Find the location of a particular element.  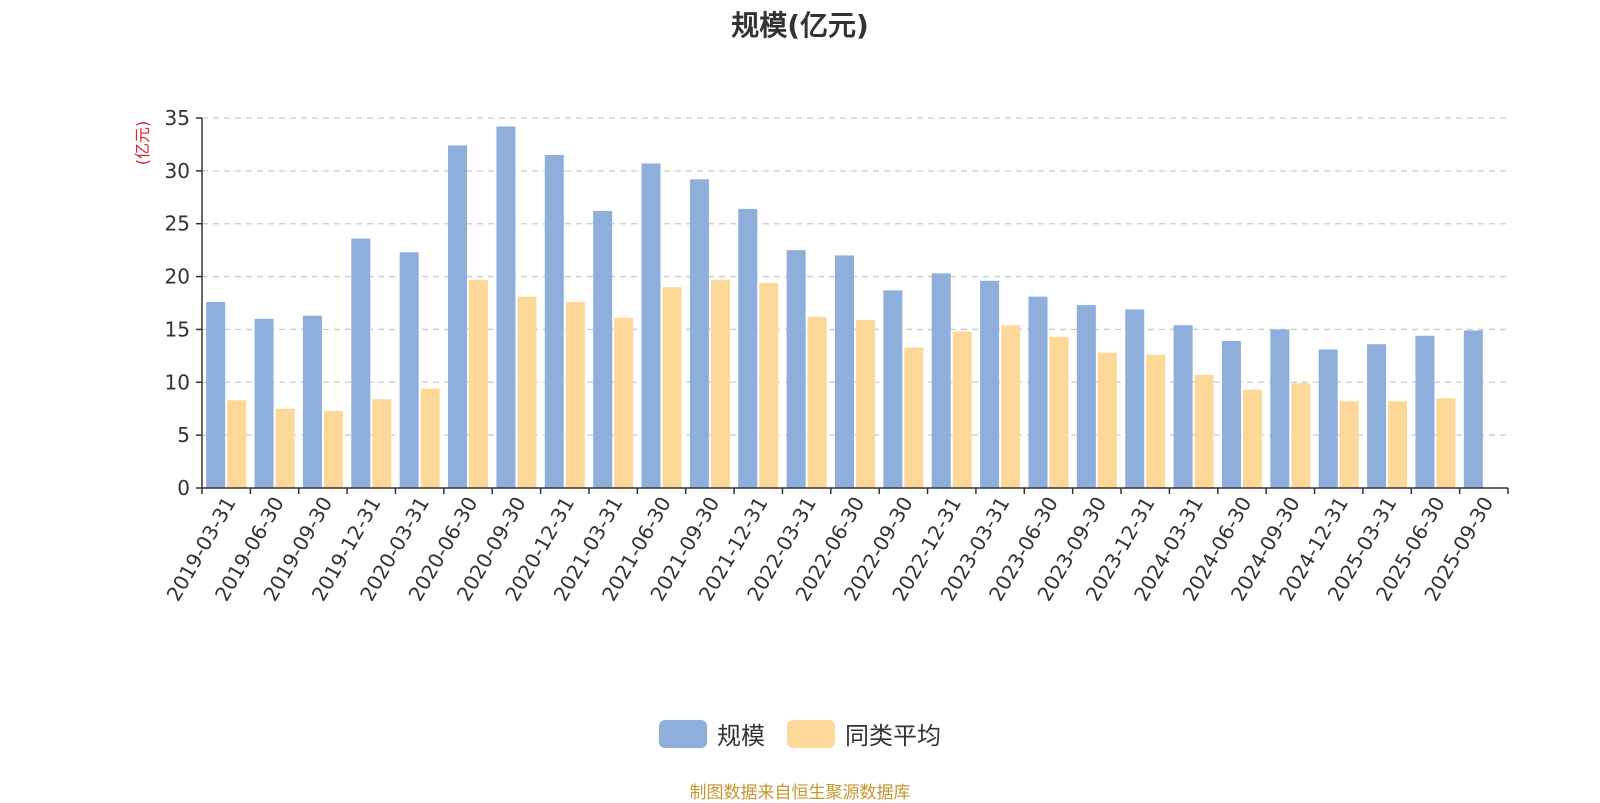

legend-item-series-1: 规模 is located at coordinates (712, 733).